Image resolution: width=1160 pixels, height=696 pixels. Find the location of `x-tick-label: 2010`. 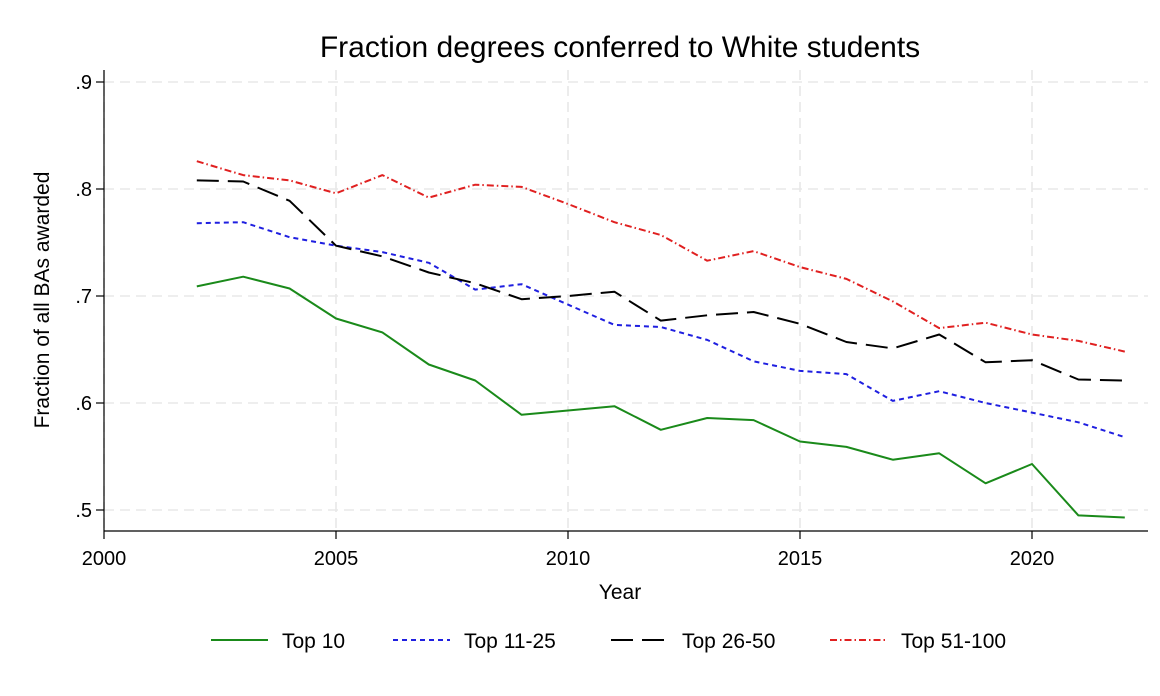

x-tick-label: 2010 is located at coordinates (568, 559).